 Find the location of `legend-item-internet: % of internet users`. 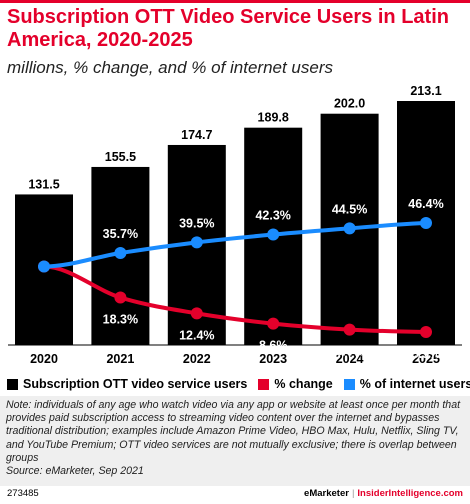

legend-item-internet: % of internet users is located at coordinates (406, 384).